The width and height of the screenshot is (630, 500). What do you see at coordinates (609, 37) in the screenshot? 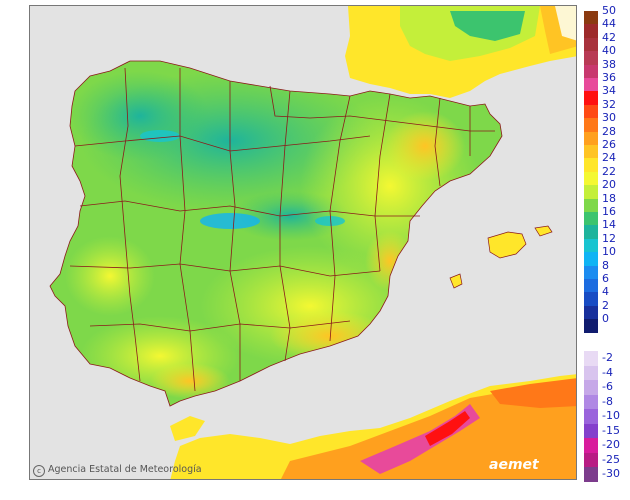
I see `legend-label: 42` at bounding box center [609, 37].